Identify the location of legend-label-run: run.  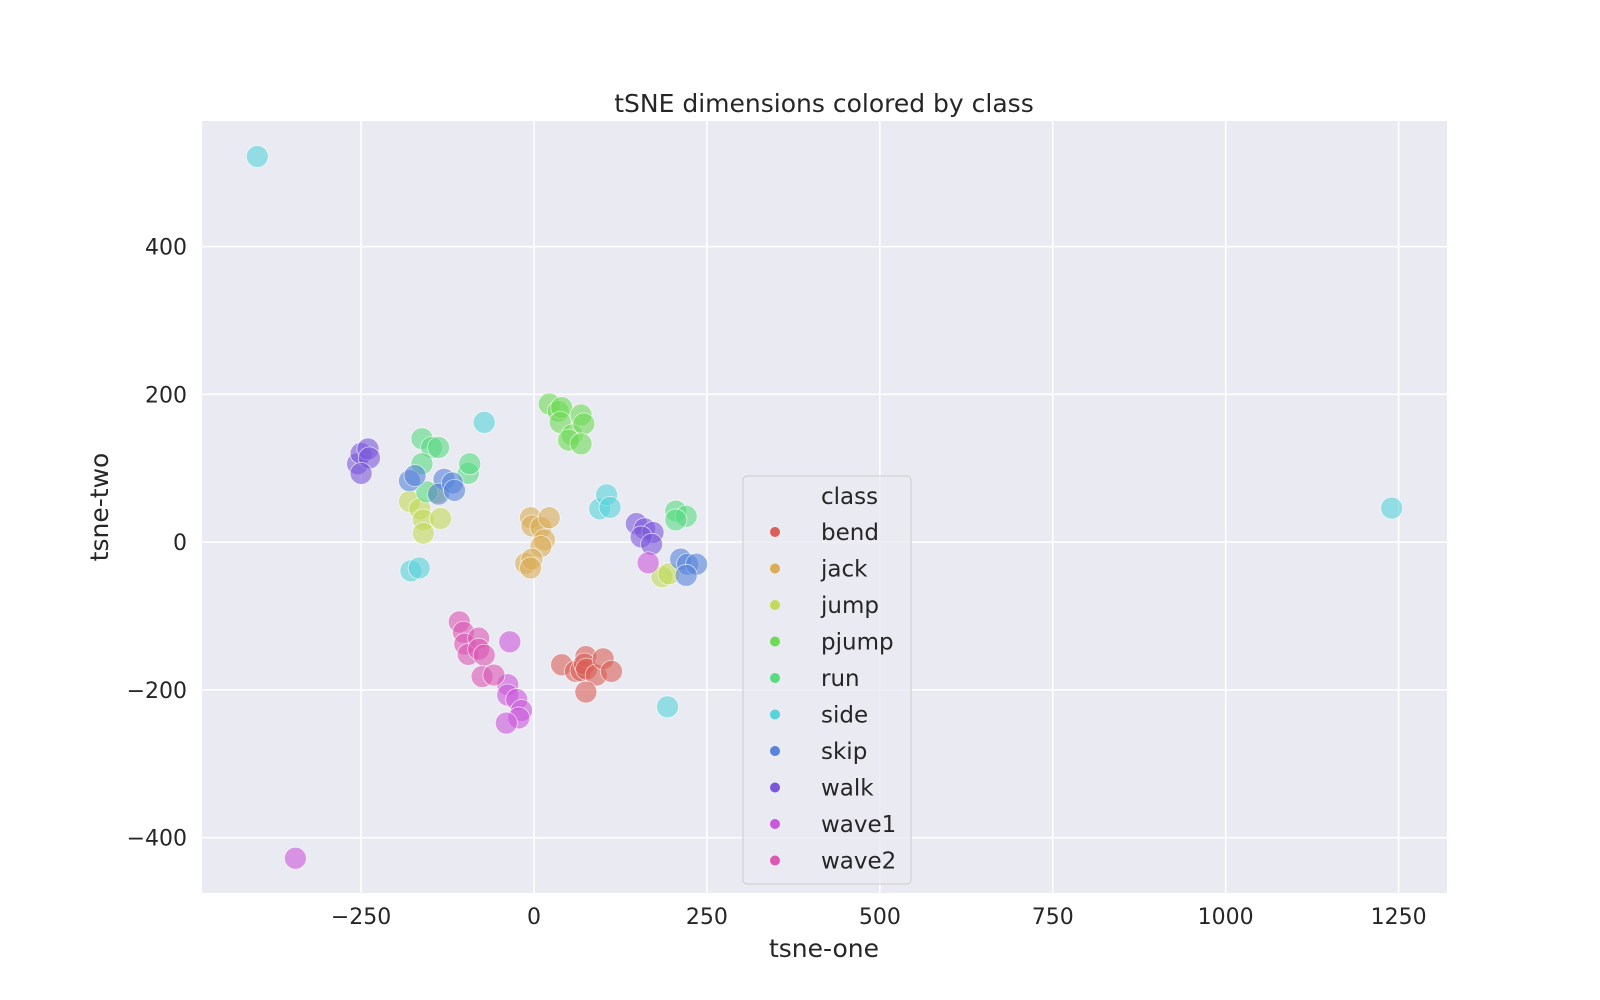
(840, 679).